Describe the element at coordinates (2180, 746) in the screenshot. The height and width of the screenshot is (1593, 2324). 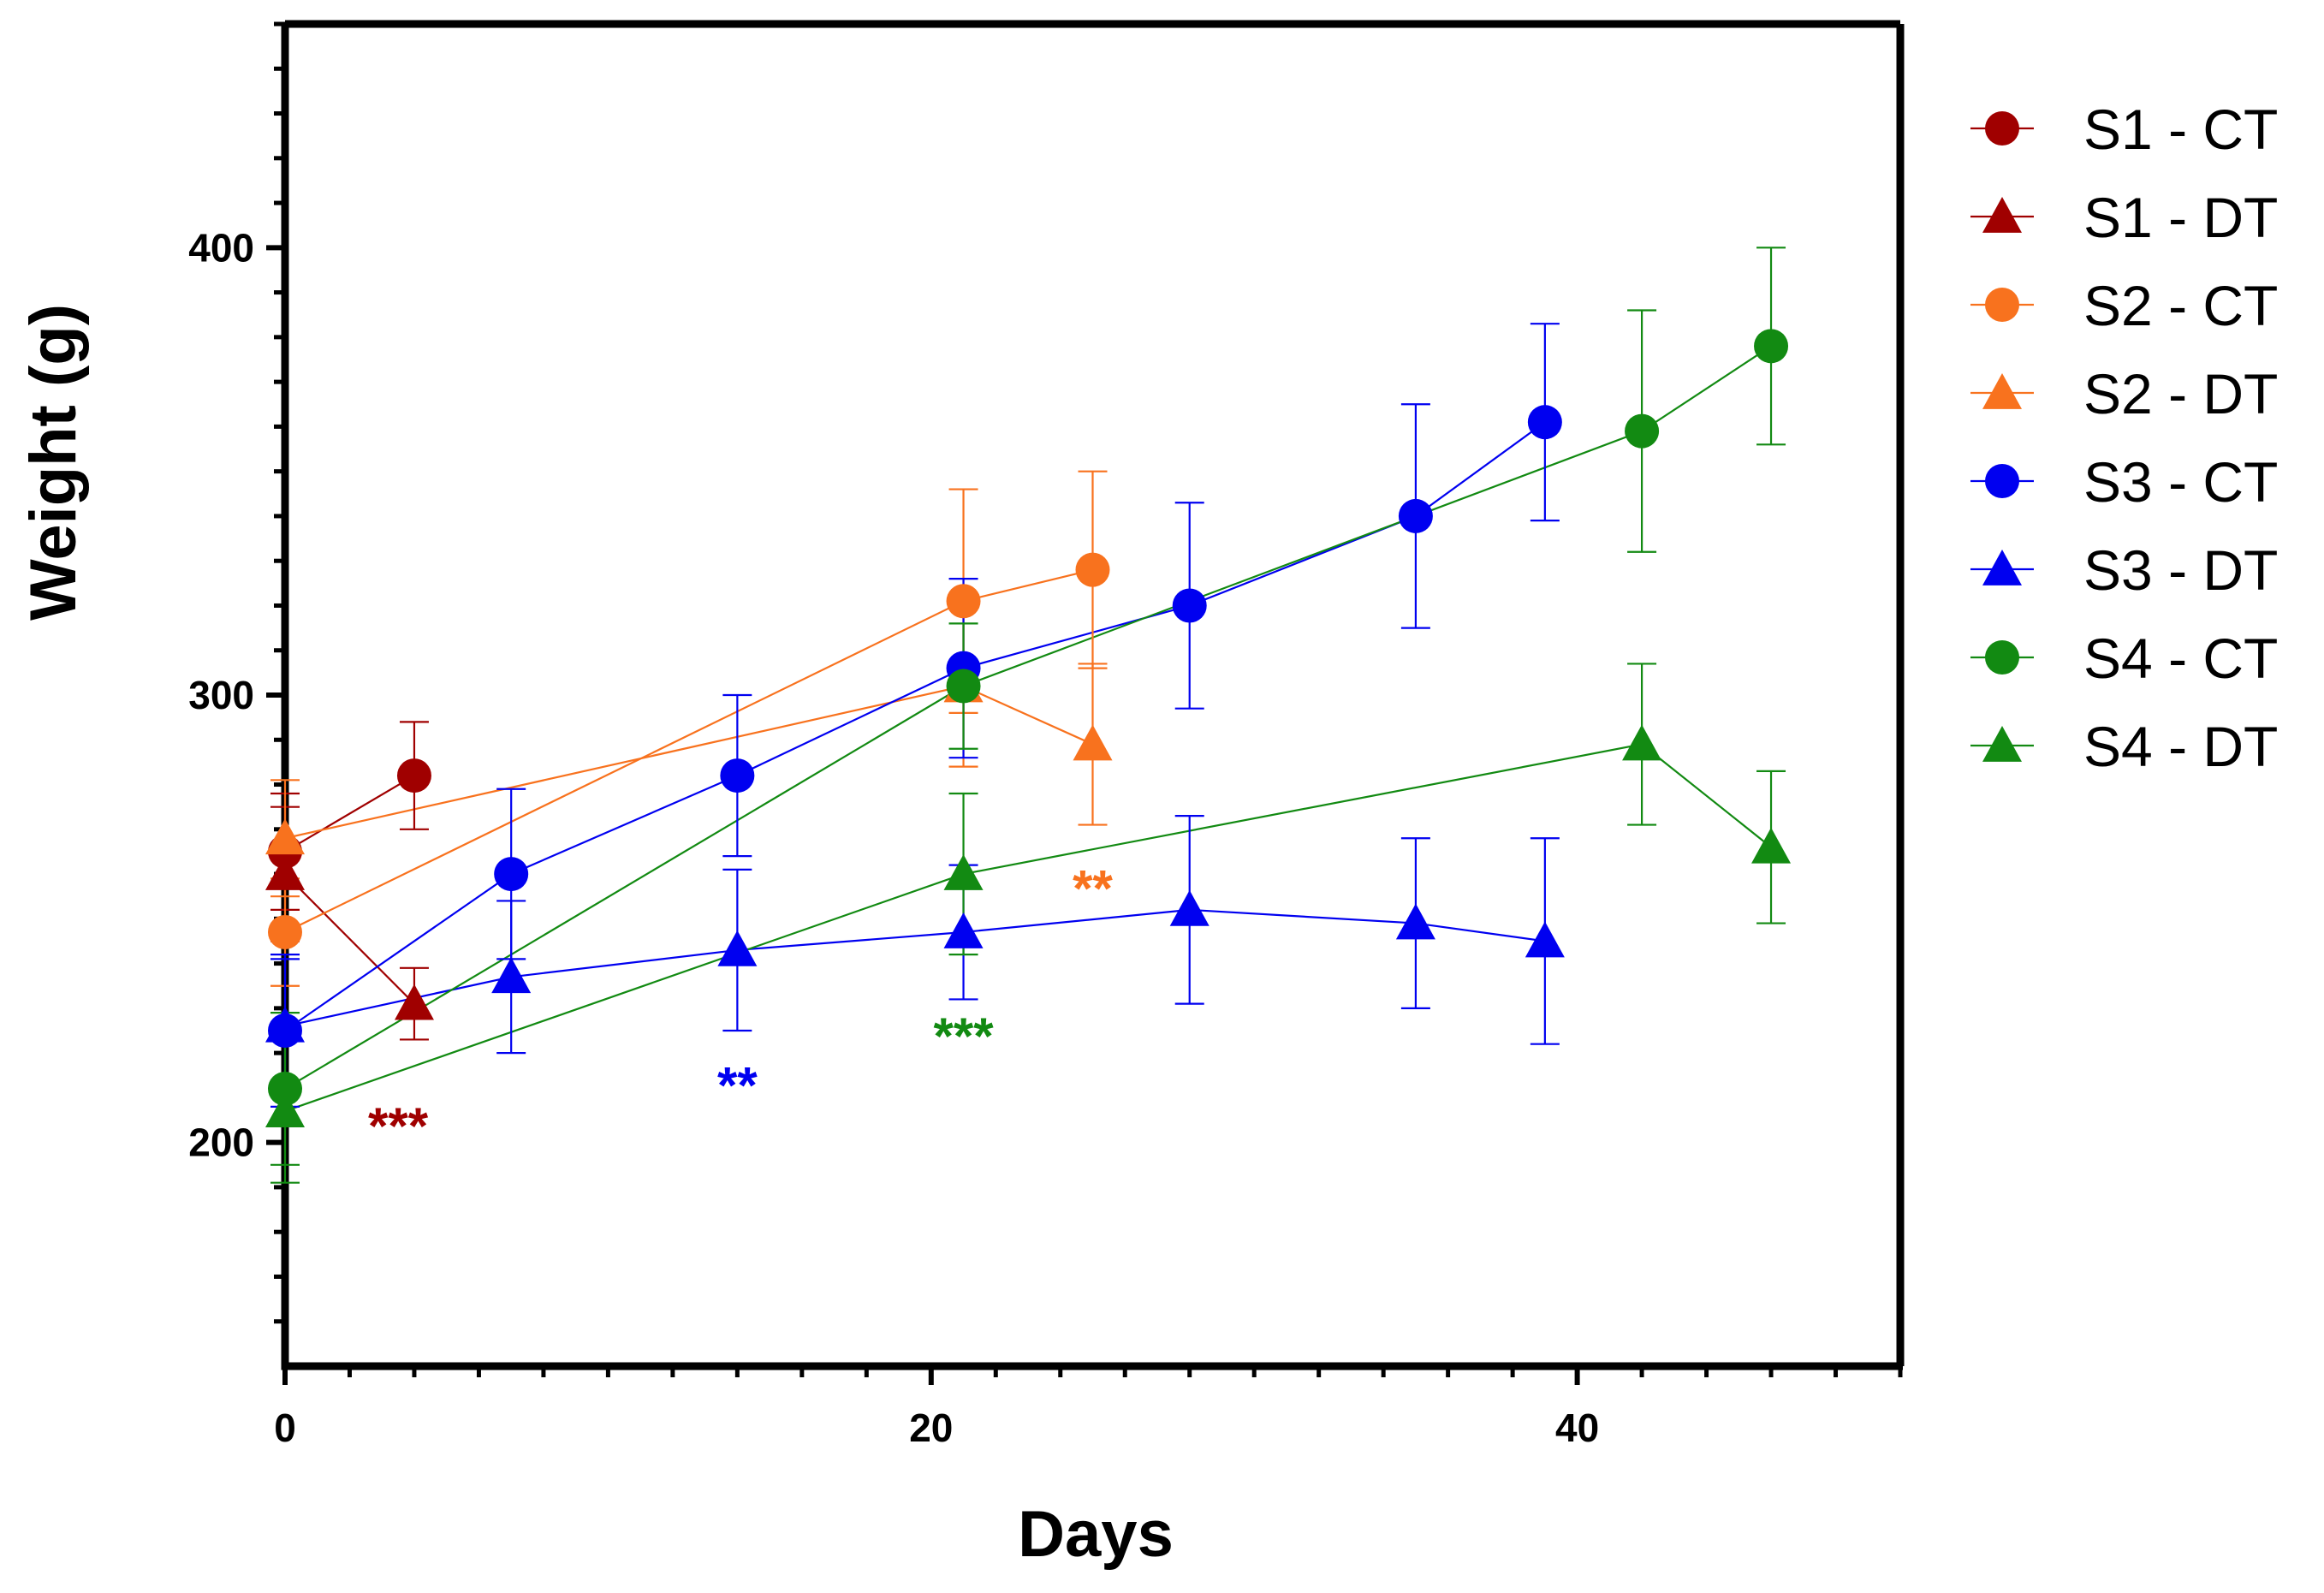
I see `legend-label: S4 - DT` at that location.